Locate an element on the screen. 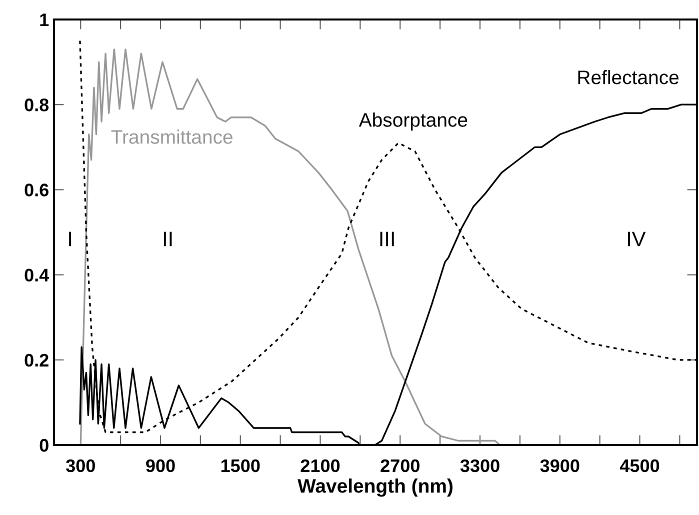 This screenshot has height=515, width=699. series-label: Reflectance is located at coordinates (628, 77).